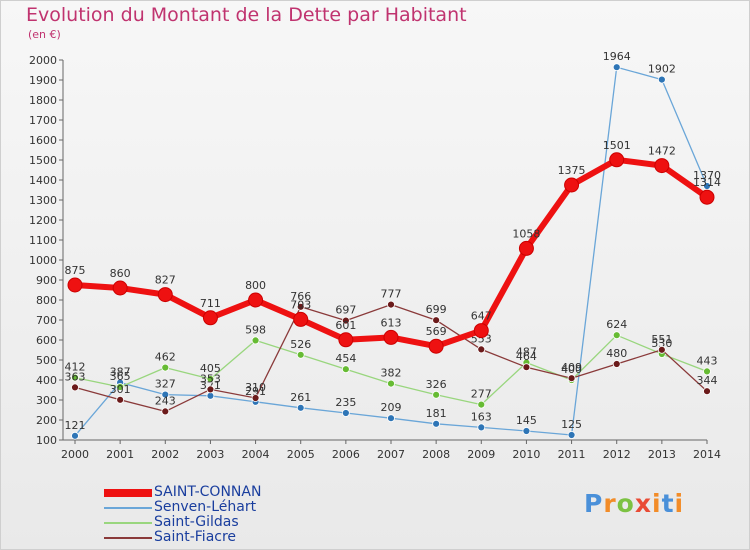 Image resolution: width=750 pixels, height=550 pixels. I want to click on data-label-saint-connan: 1314, so click(707, 182).